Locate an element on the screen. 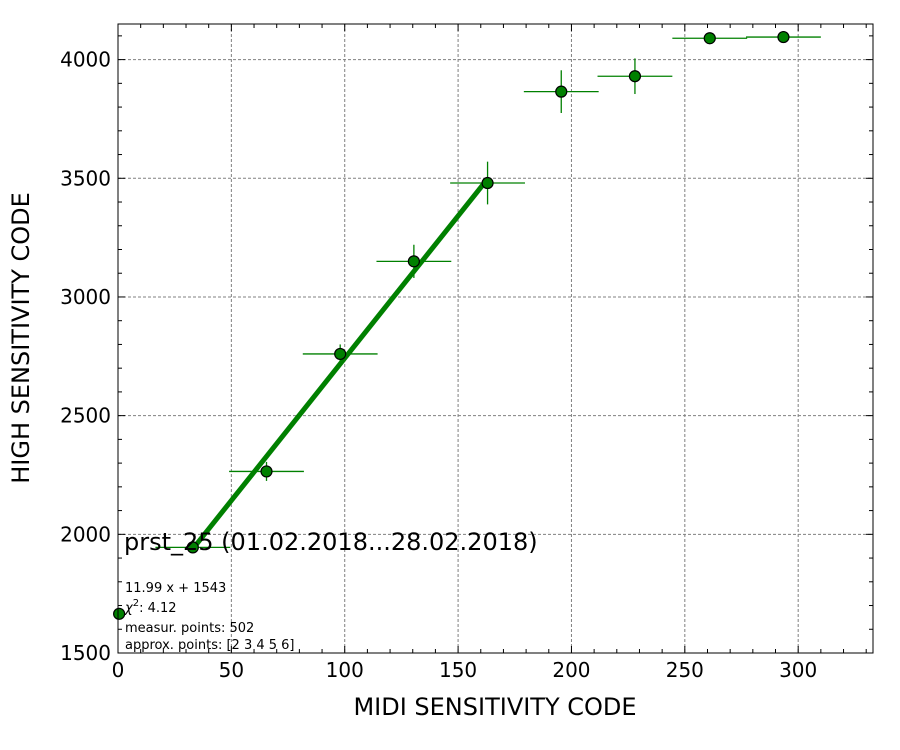 Image resolution: width=900 pixels, height=750 pixels. annotation-approx-points: approx. points: [2 3 4 5 6] is located at coordinates (210, 645).